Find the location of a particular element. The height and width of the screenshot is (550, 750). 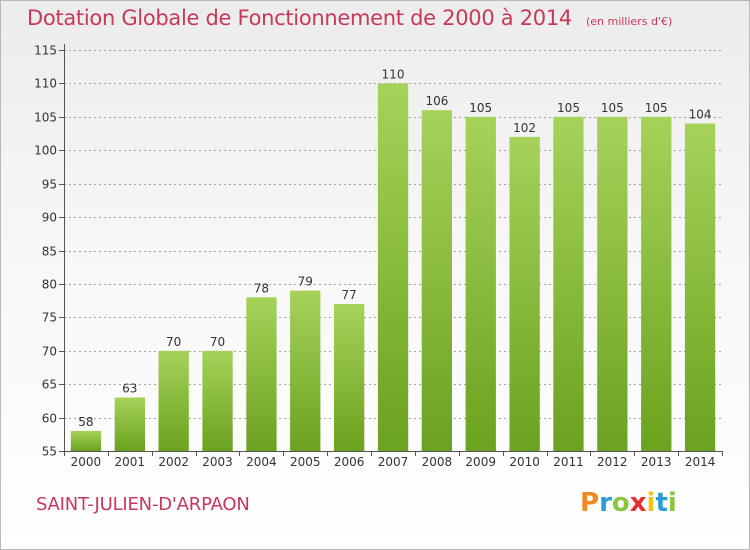

y-tick-label: 95 is located at coordinates (49, 185).